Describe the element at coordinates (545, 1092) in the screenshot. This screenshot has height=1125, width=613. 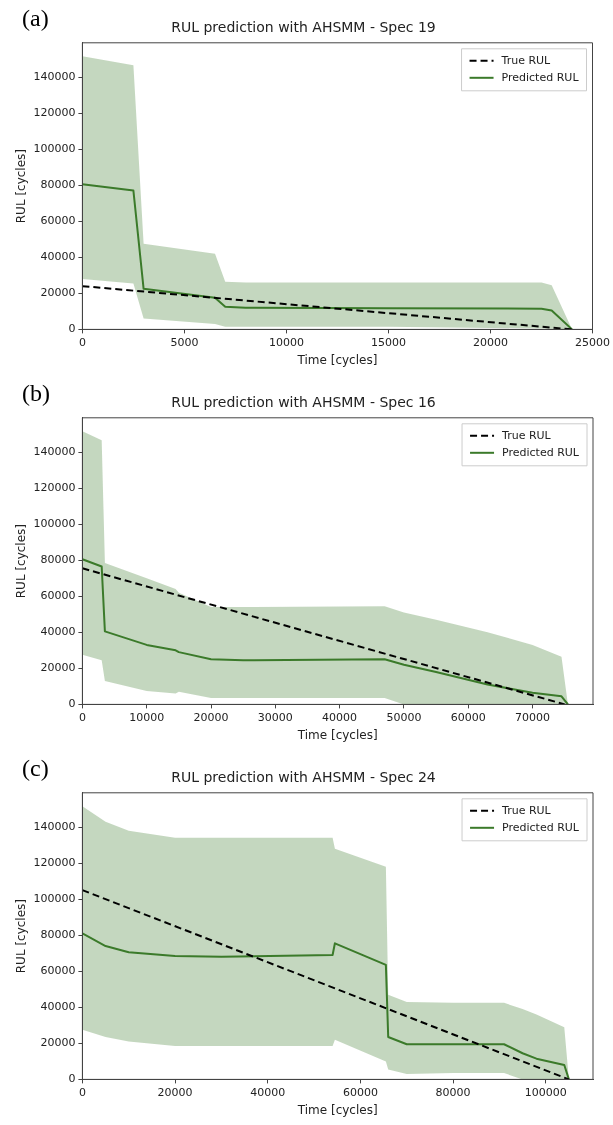
I see `x-tick-label: 100000` at that location.